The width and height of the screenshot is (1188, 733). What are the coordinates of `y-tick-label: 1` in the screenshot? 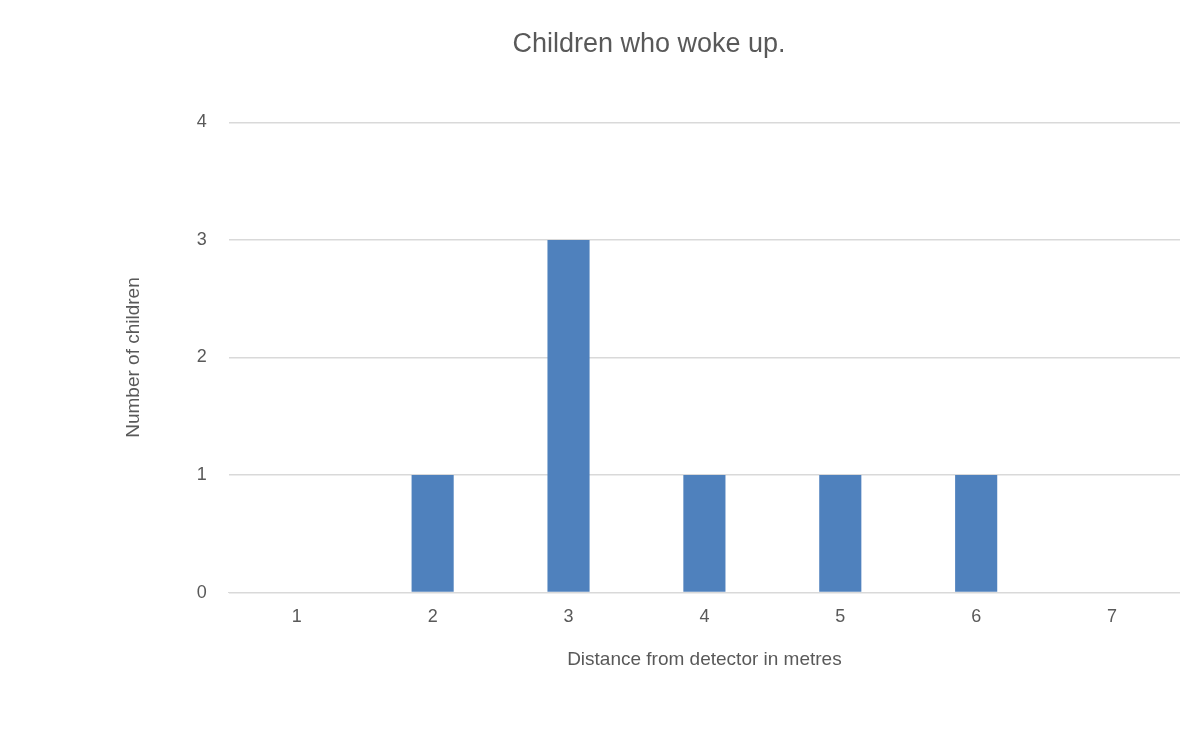 It's located at (201, 474).